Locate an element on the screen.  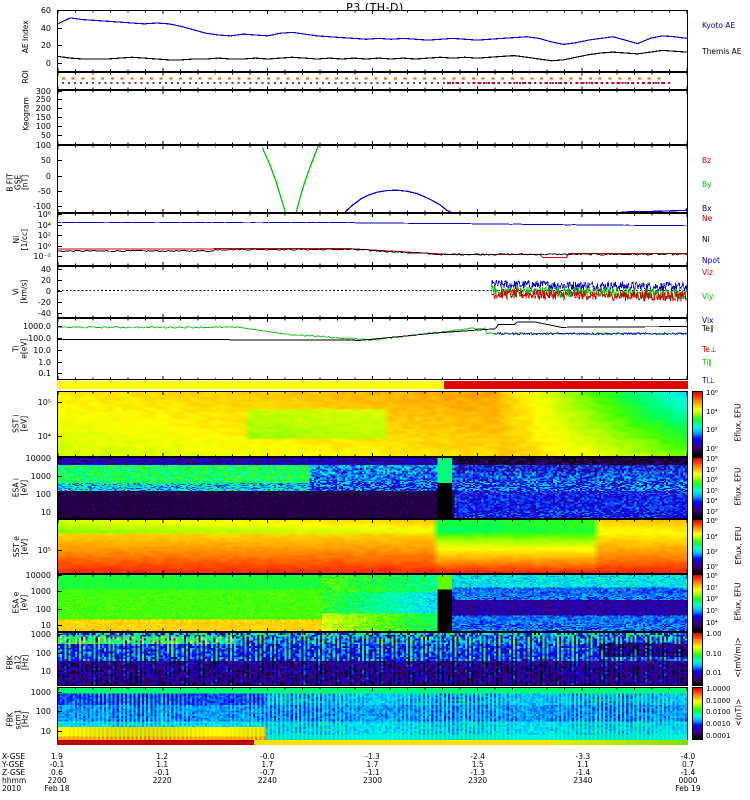
axis-title-fbk_e12: FBK e12 [Hz] is located at coordinates (17, 662).